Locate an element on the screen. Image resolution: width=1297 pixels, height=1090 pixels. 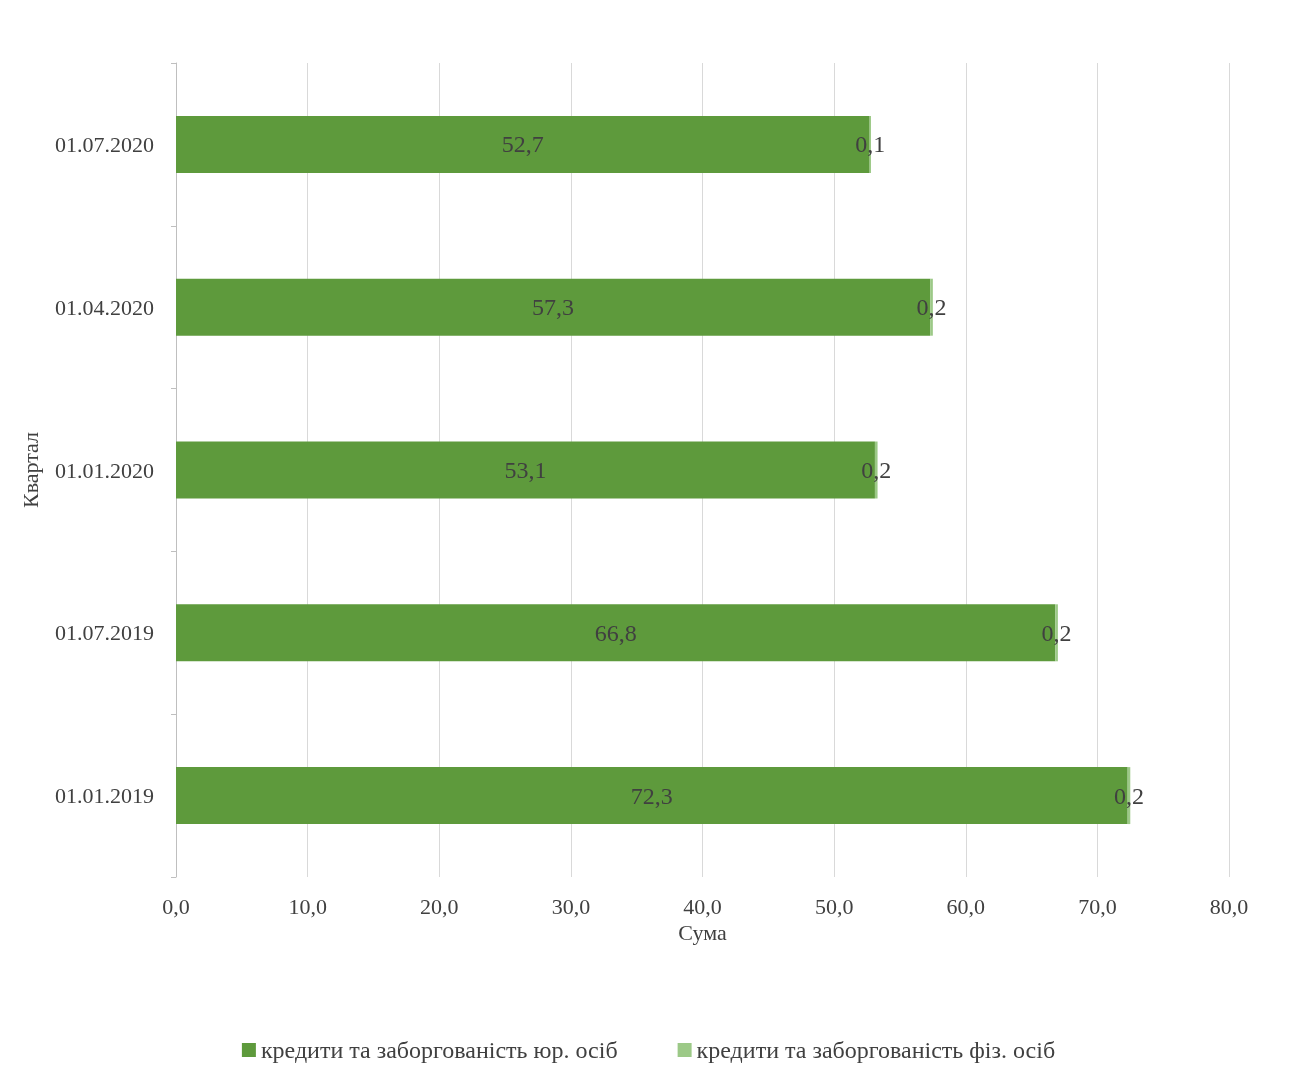
y-tick-label: 01.07.2020 is located at coordinates (104, 144).